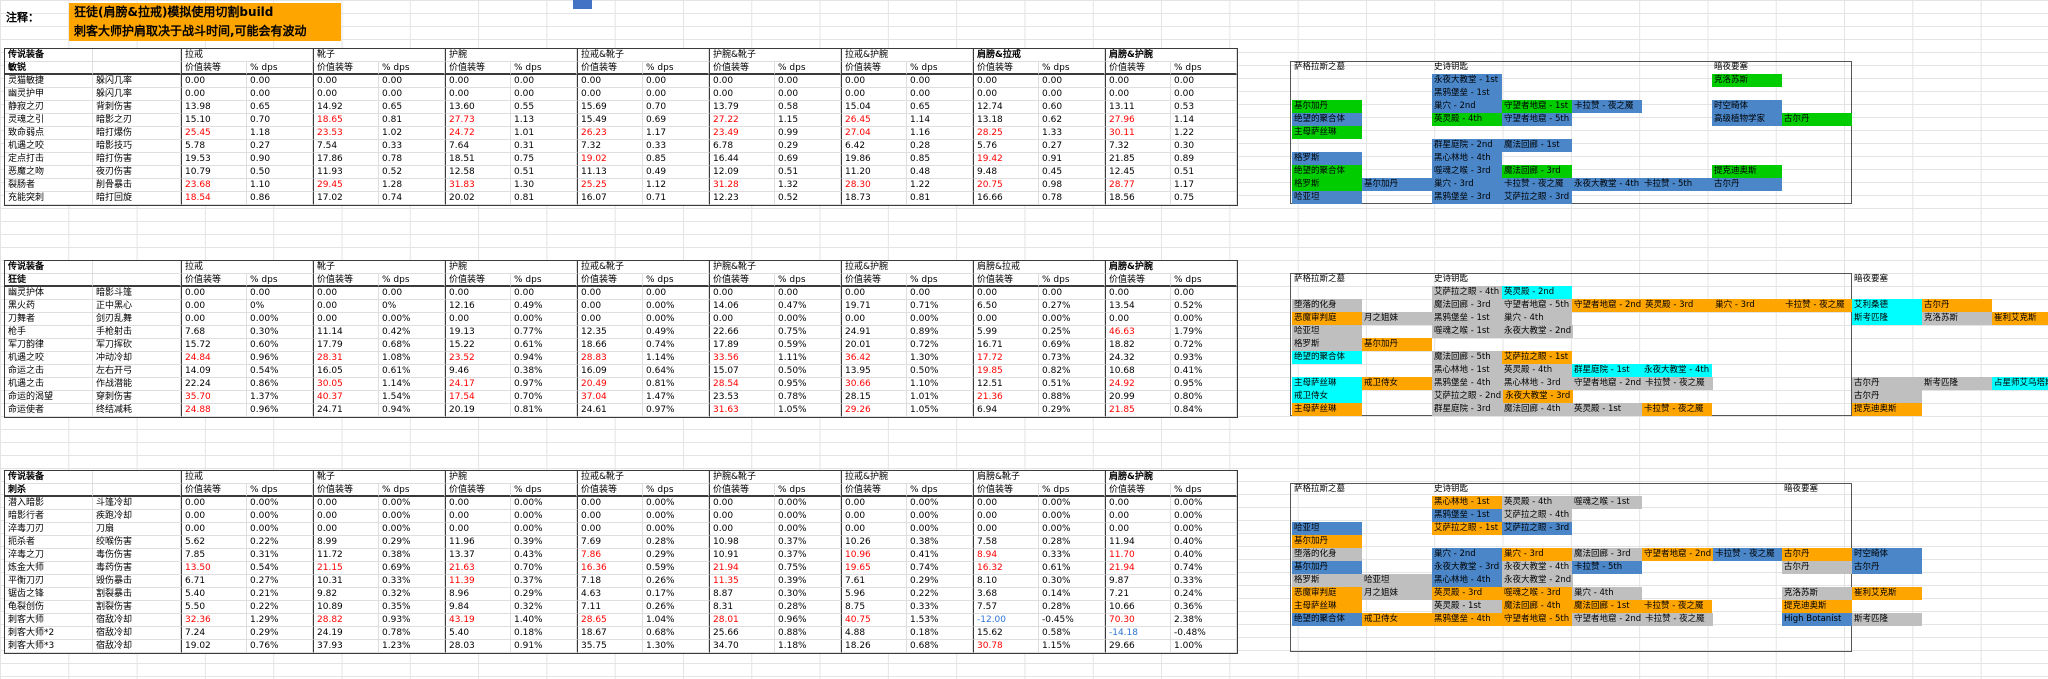  Describe the element at coordinates (676, 120) in the screenshot. I see `dps-cell: 0.69` at that location.